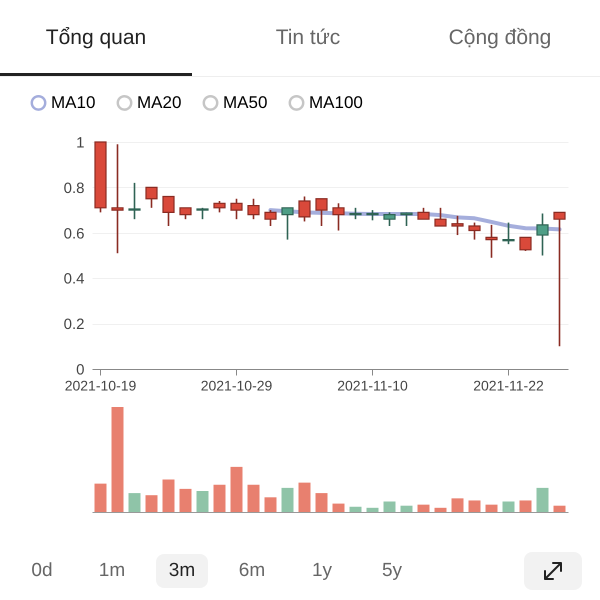  I want to click on legend-label: MA20, so click(159, 102).